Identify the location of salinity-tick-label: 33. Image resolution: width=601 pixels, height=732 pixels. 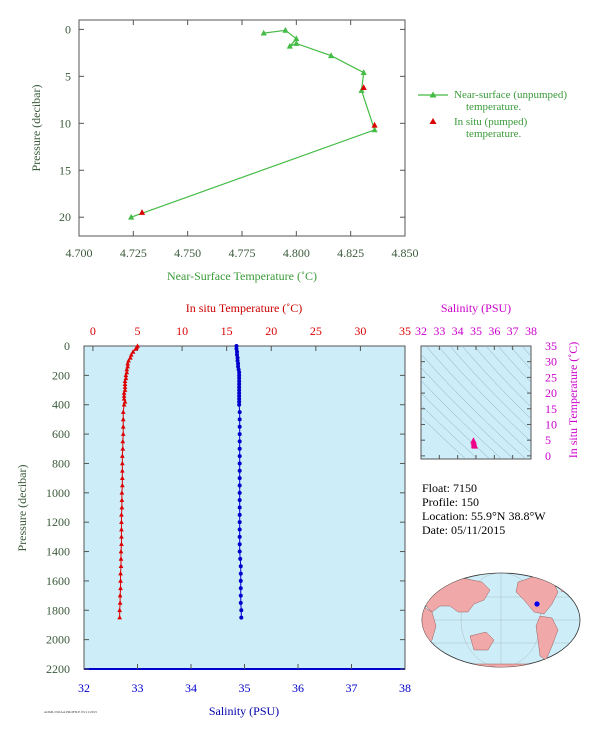
(138, 688).